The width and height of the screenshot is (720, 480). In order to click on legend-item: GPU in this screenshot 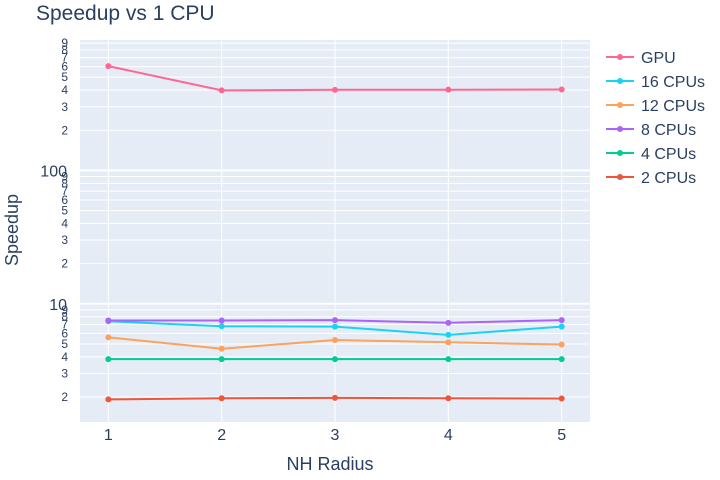, I will do `click(641, 58)`.